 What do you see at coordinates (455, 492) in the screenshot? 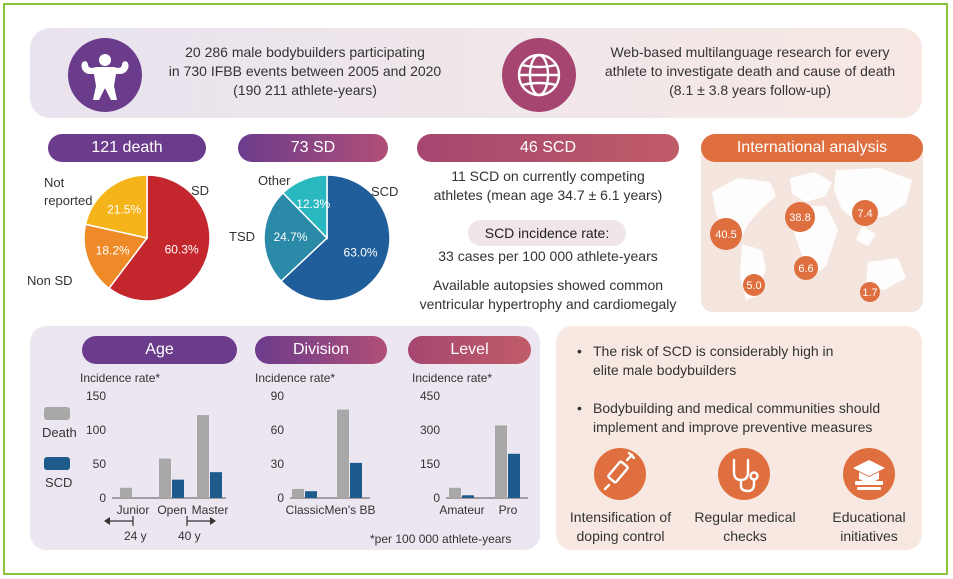
I see `chart2-bar-amateur-death` at bounding box center [455, 492].